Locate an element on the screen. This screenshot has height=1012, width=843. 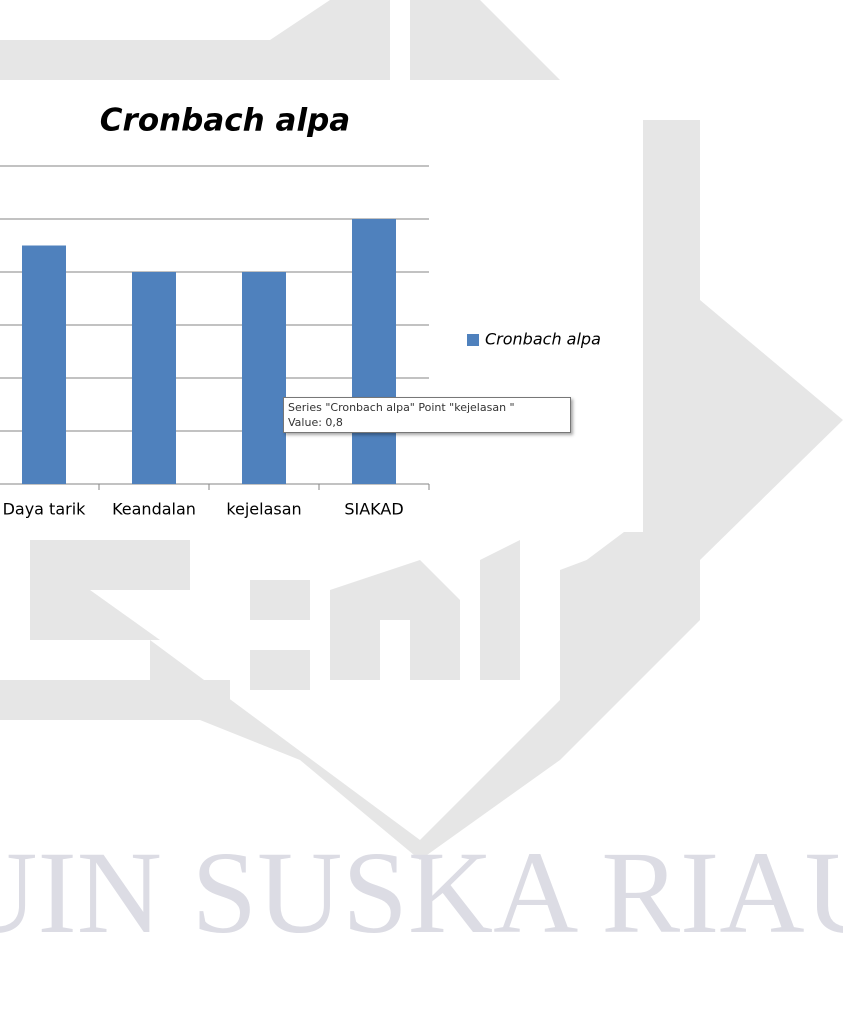
x-tick-label: kejelasan is located at coordinates (263, 509).